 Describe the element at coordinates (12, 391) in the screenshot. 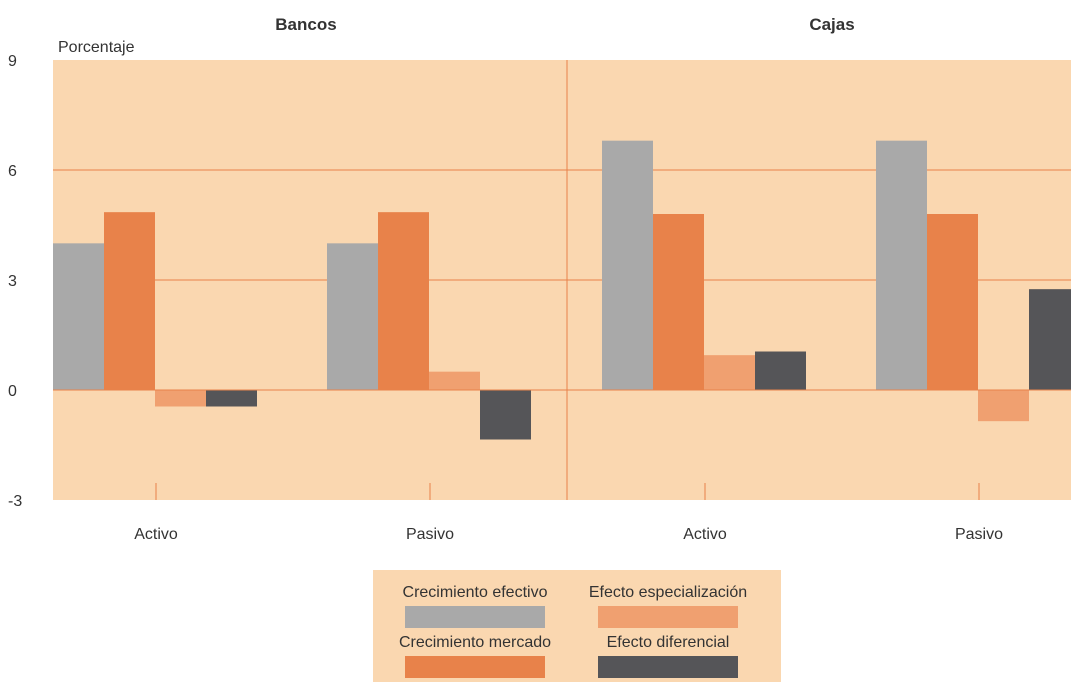

I see `y-tick-label: 0` at that location.